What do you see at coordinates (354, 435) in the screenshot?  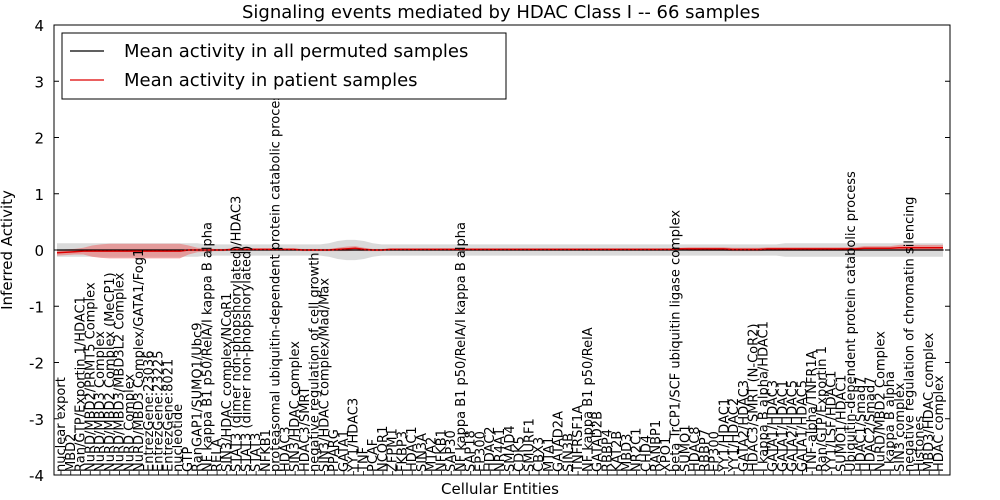 I see `x-tick-label: YY1/HDAC3` at bounding box center [354, 435].